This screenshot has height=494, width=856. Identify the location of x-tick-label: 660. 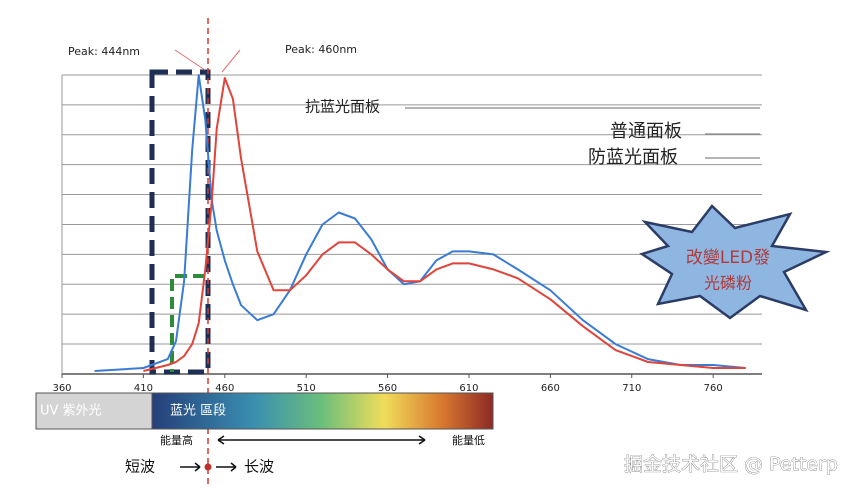
(550, 388).